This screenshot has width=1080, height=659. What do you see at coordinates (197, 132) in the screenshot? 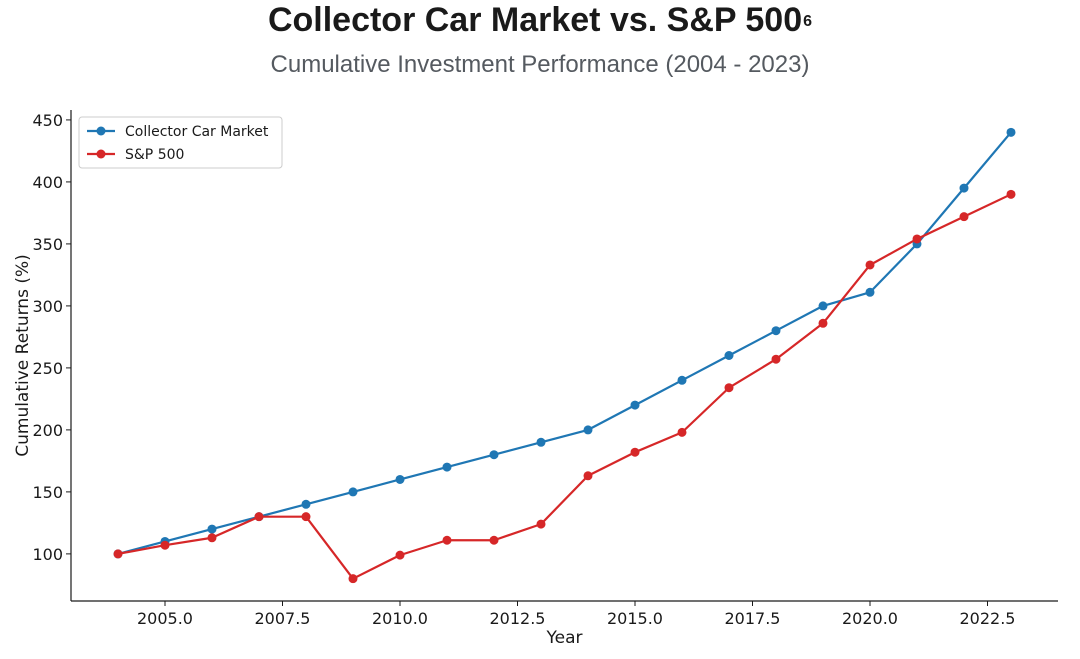
I see `legend-label: Collector Car Market` at bounding box center [197, 132].